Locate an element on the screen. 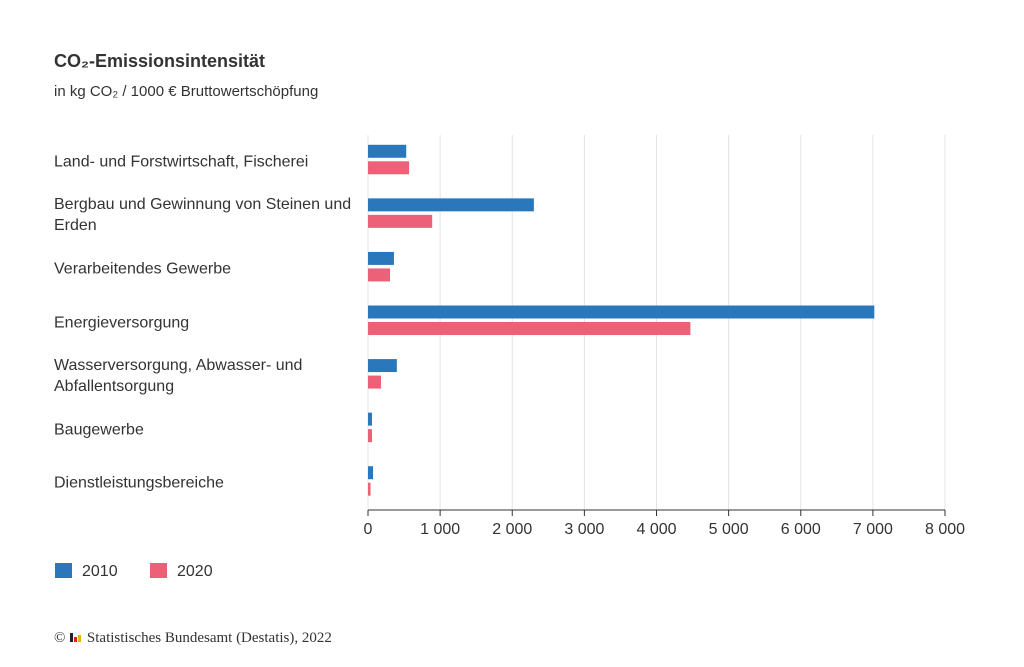 The image size is (1024, 667). logo-icon is located at coordinates (76, 637).